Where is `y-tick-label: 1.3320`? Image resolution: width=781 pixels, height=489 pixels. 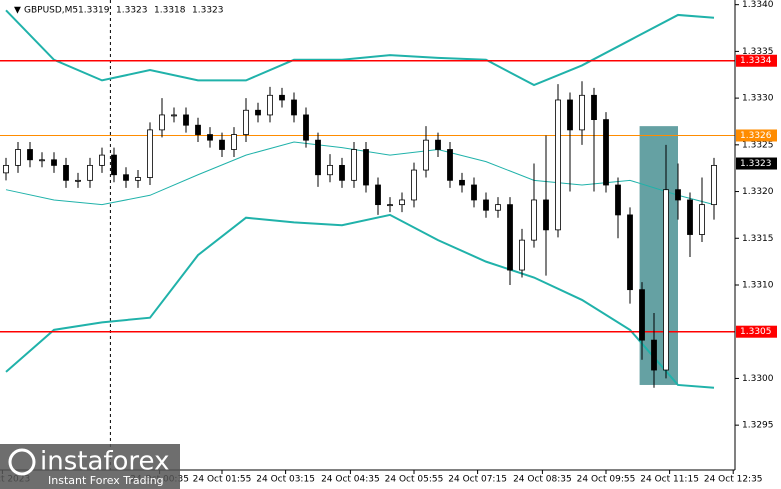 y-tick-label: 1.3320 is located at coordinates (758, 192).